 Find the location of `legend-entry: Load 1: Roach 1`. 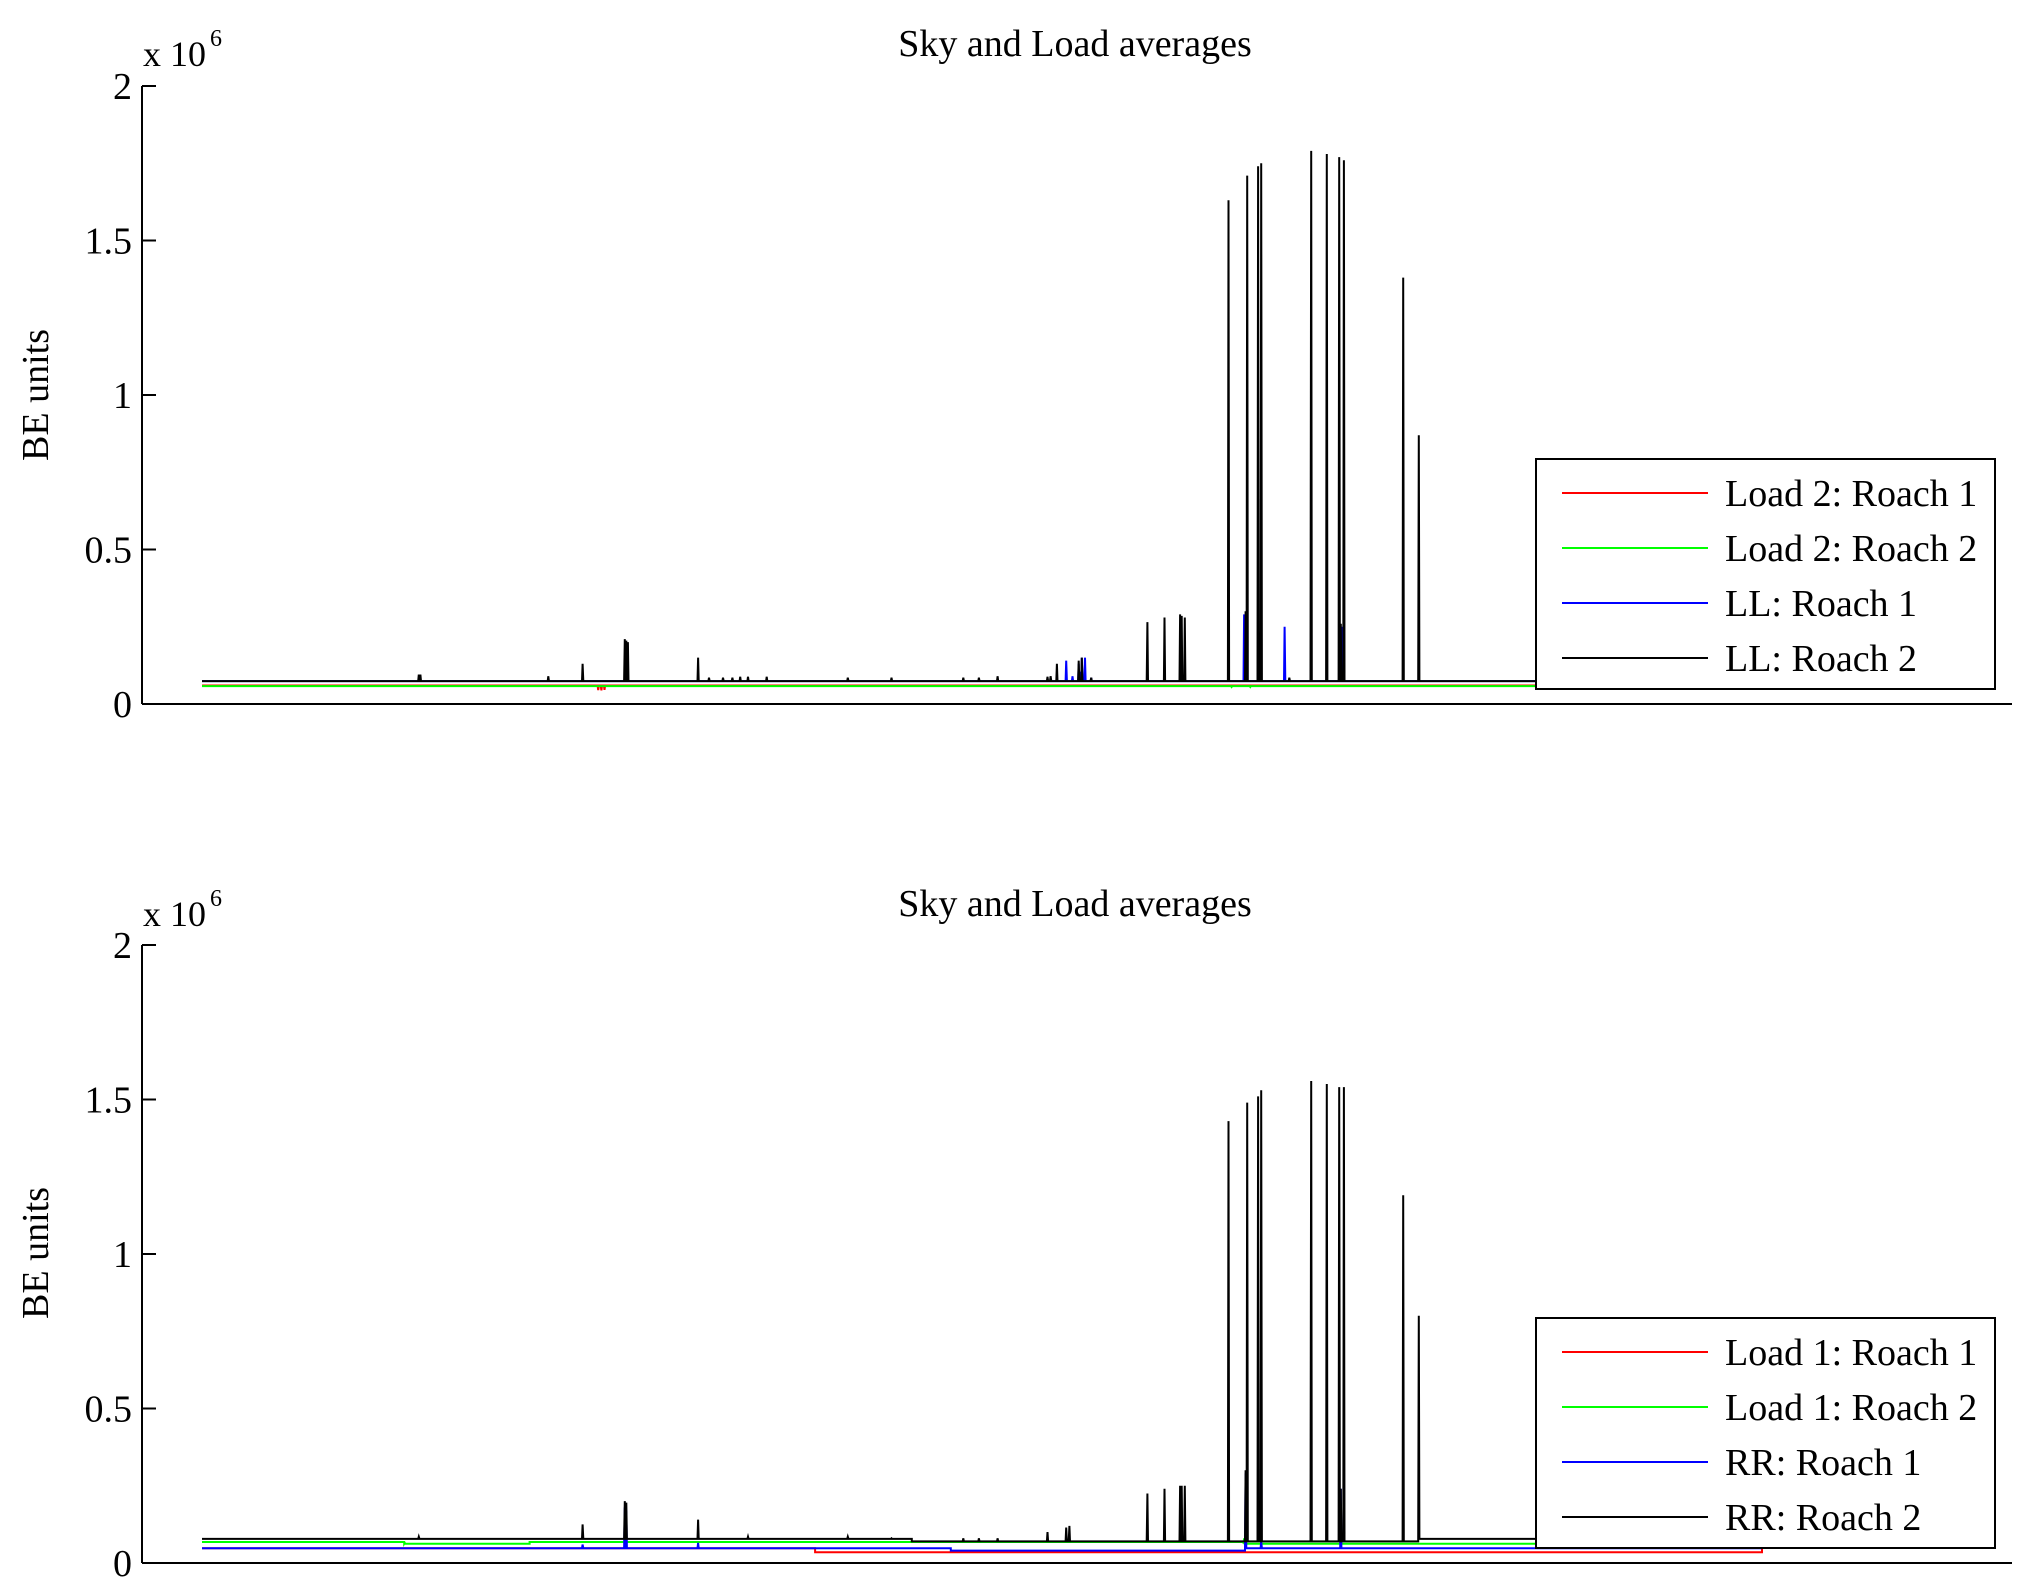

legend-entry: Load 1: Roach 1 is located at coordinates (1851, 1353).